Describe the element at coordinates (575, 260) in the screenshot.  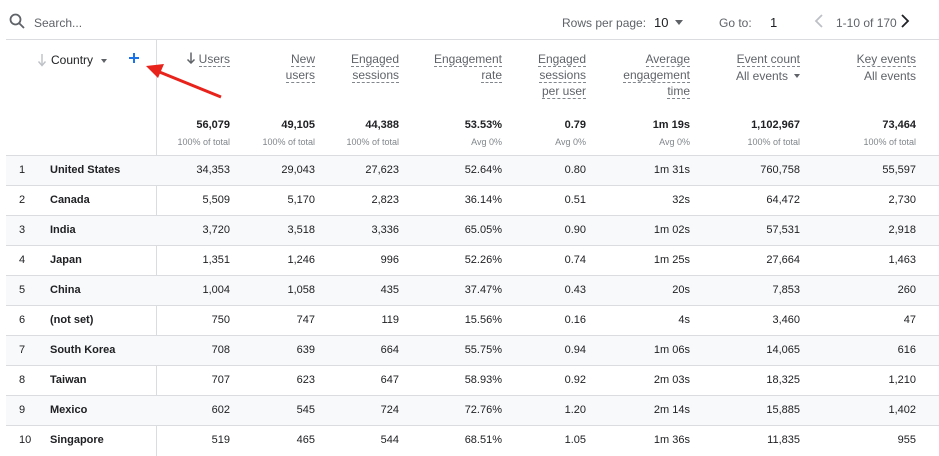
I see `cell-engaged-sessions-per-user: 0.74` at that location.